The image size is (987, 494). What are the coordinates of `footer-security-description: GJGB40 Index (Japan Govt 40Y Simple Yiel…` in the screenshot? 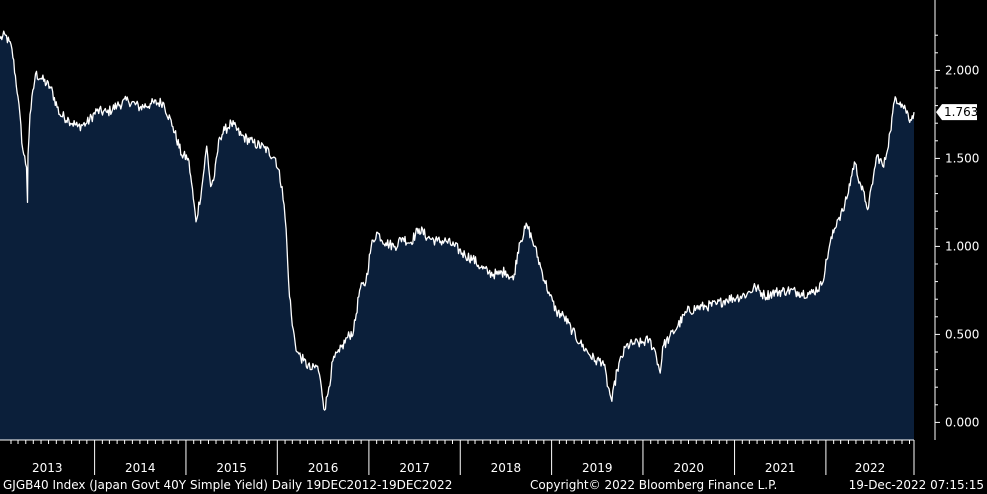 It's located at (227, 485).